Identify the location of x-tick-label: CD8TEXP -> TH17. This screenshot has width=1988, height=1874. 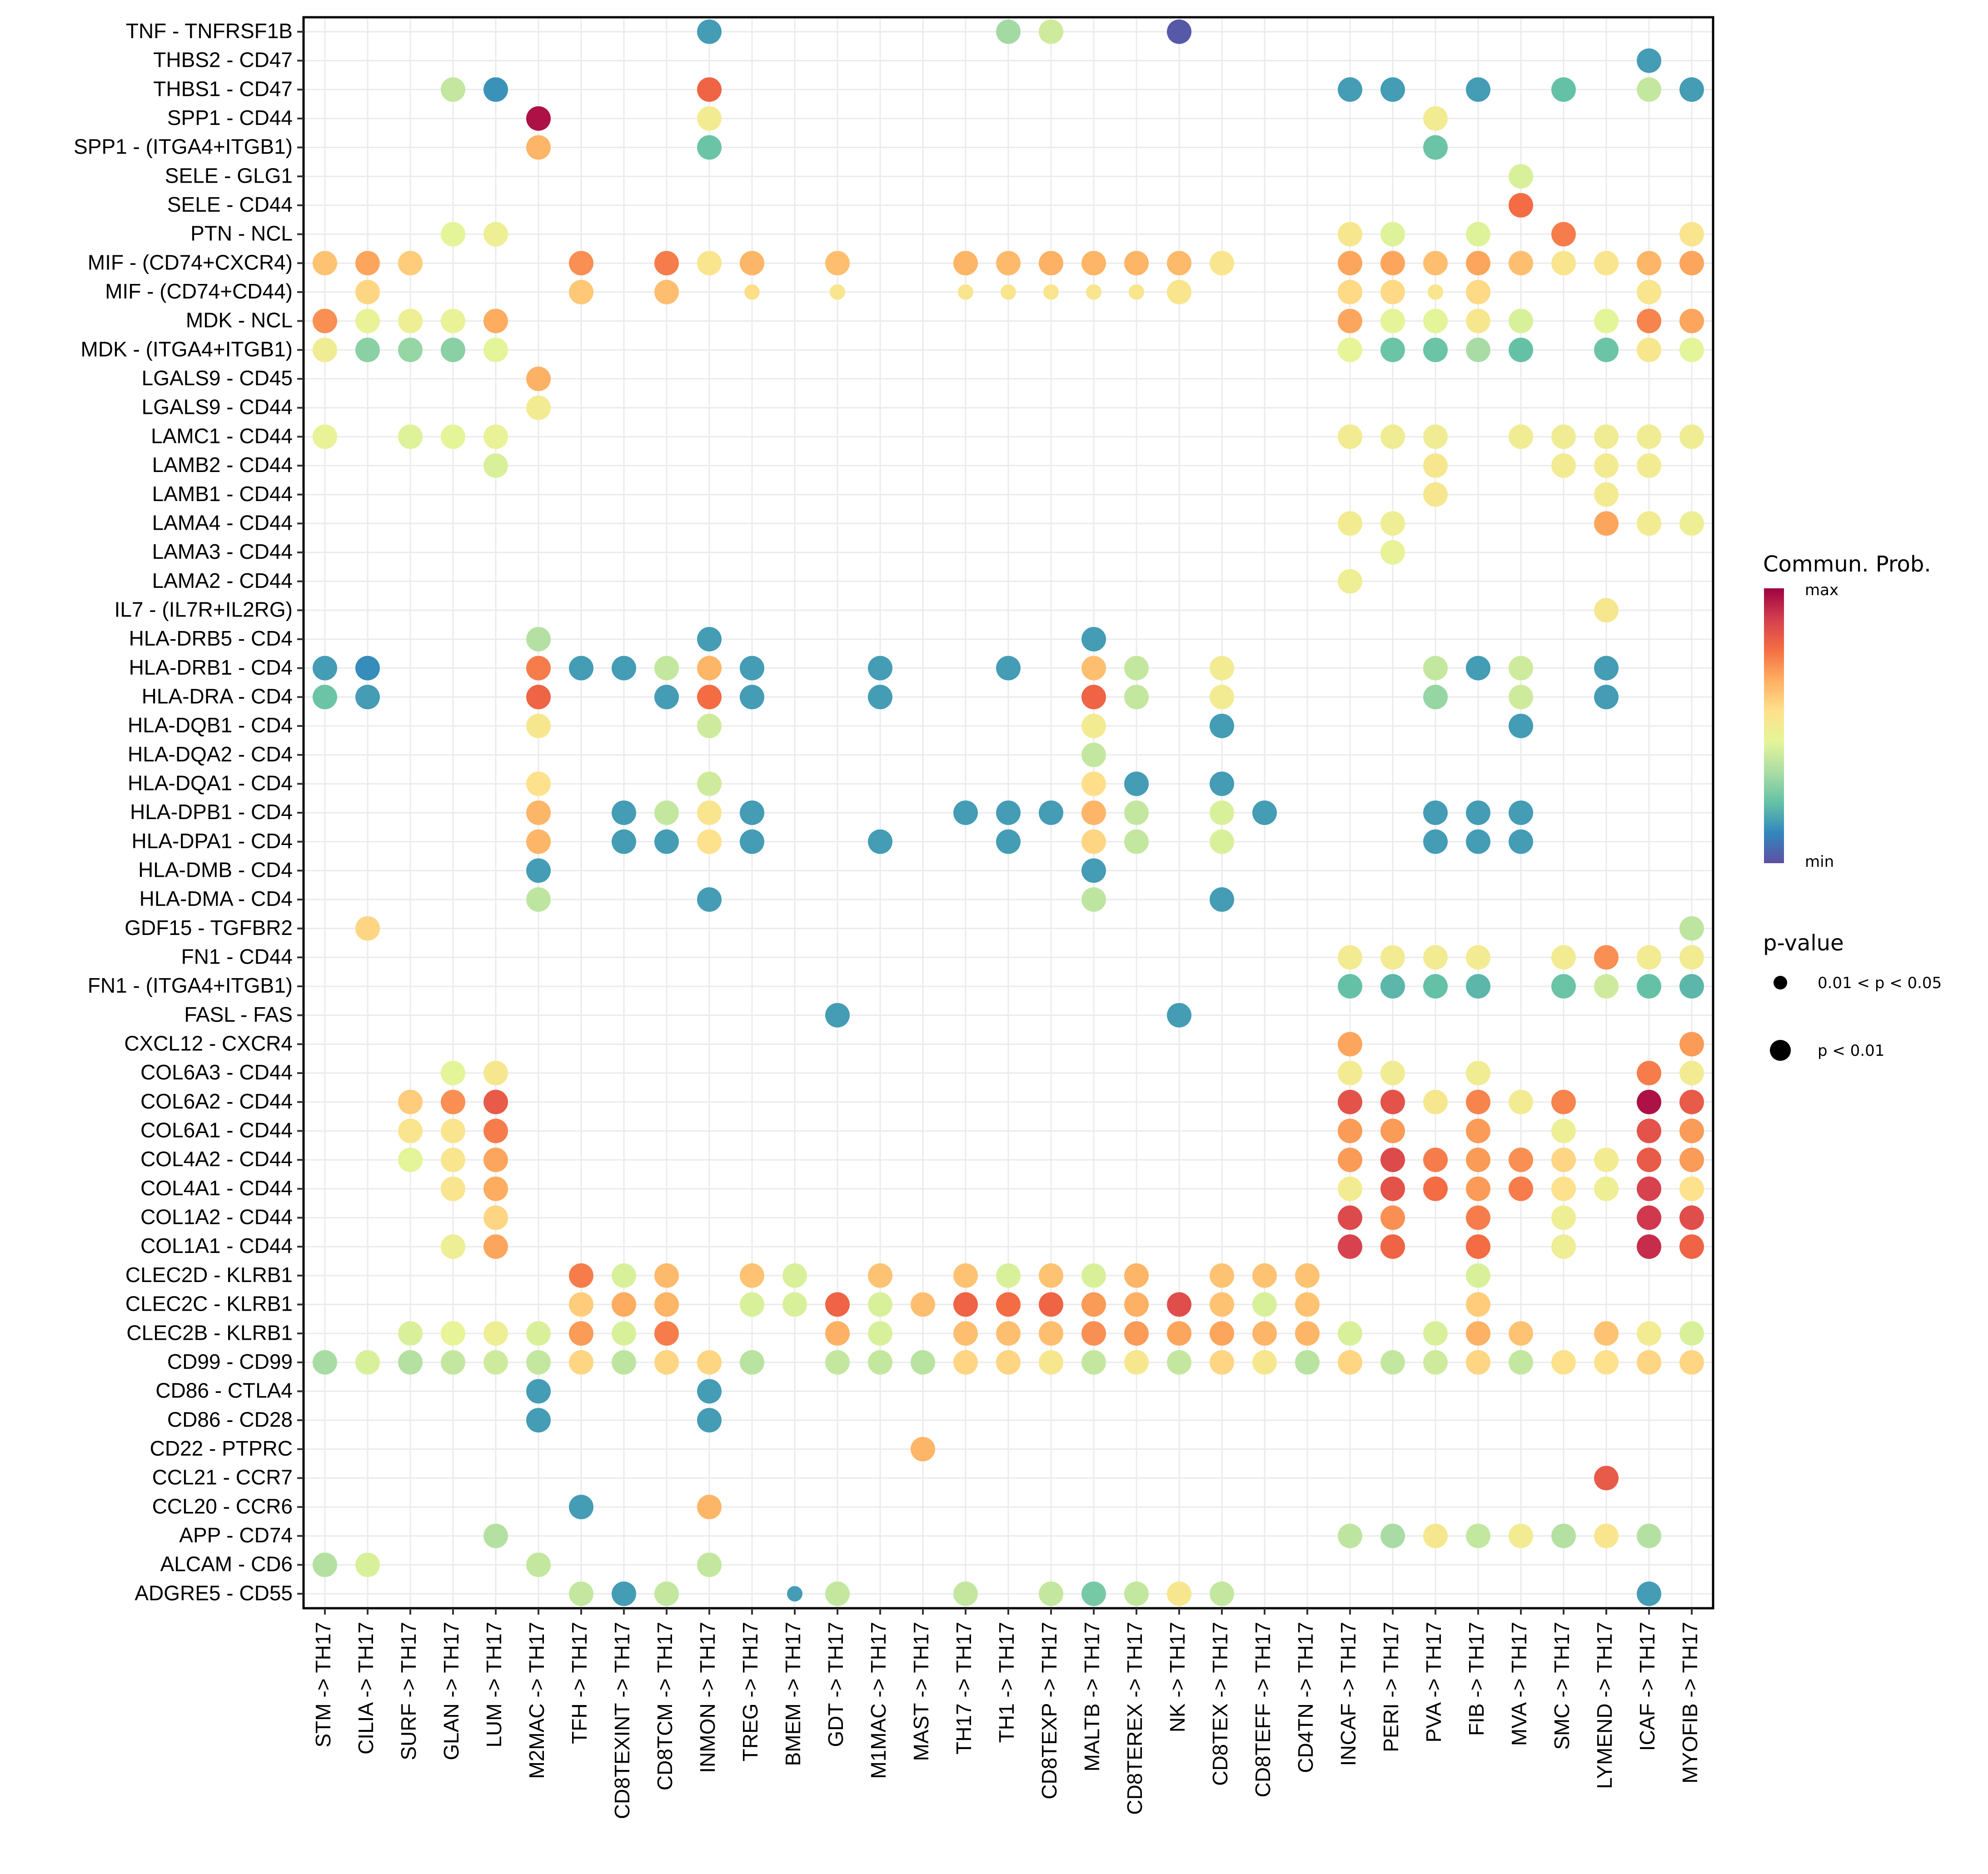
(1049, 1711).